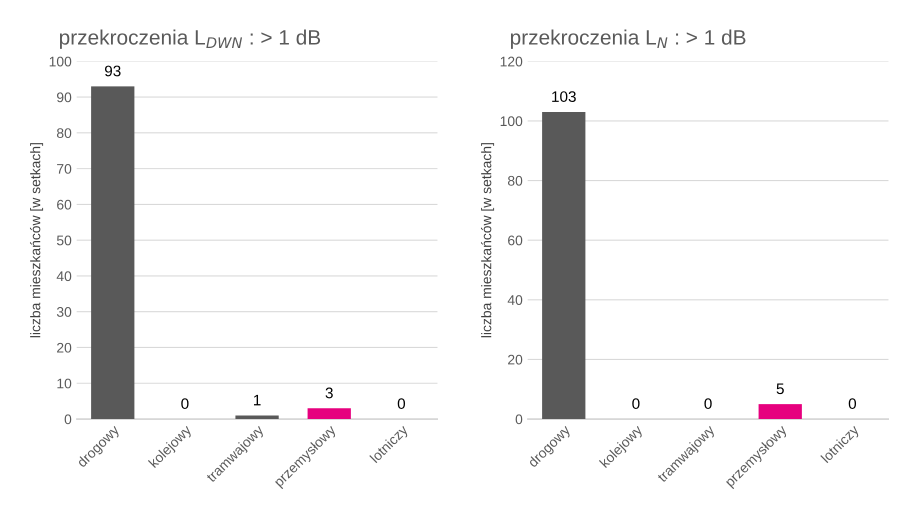 The image size is (902, 511). I want to click on chart-title: przekroczenia L$_{N}$ : > 1 dB, so click(628, 39).